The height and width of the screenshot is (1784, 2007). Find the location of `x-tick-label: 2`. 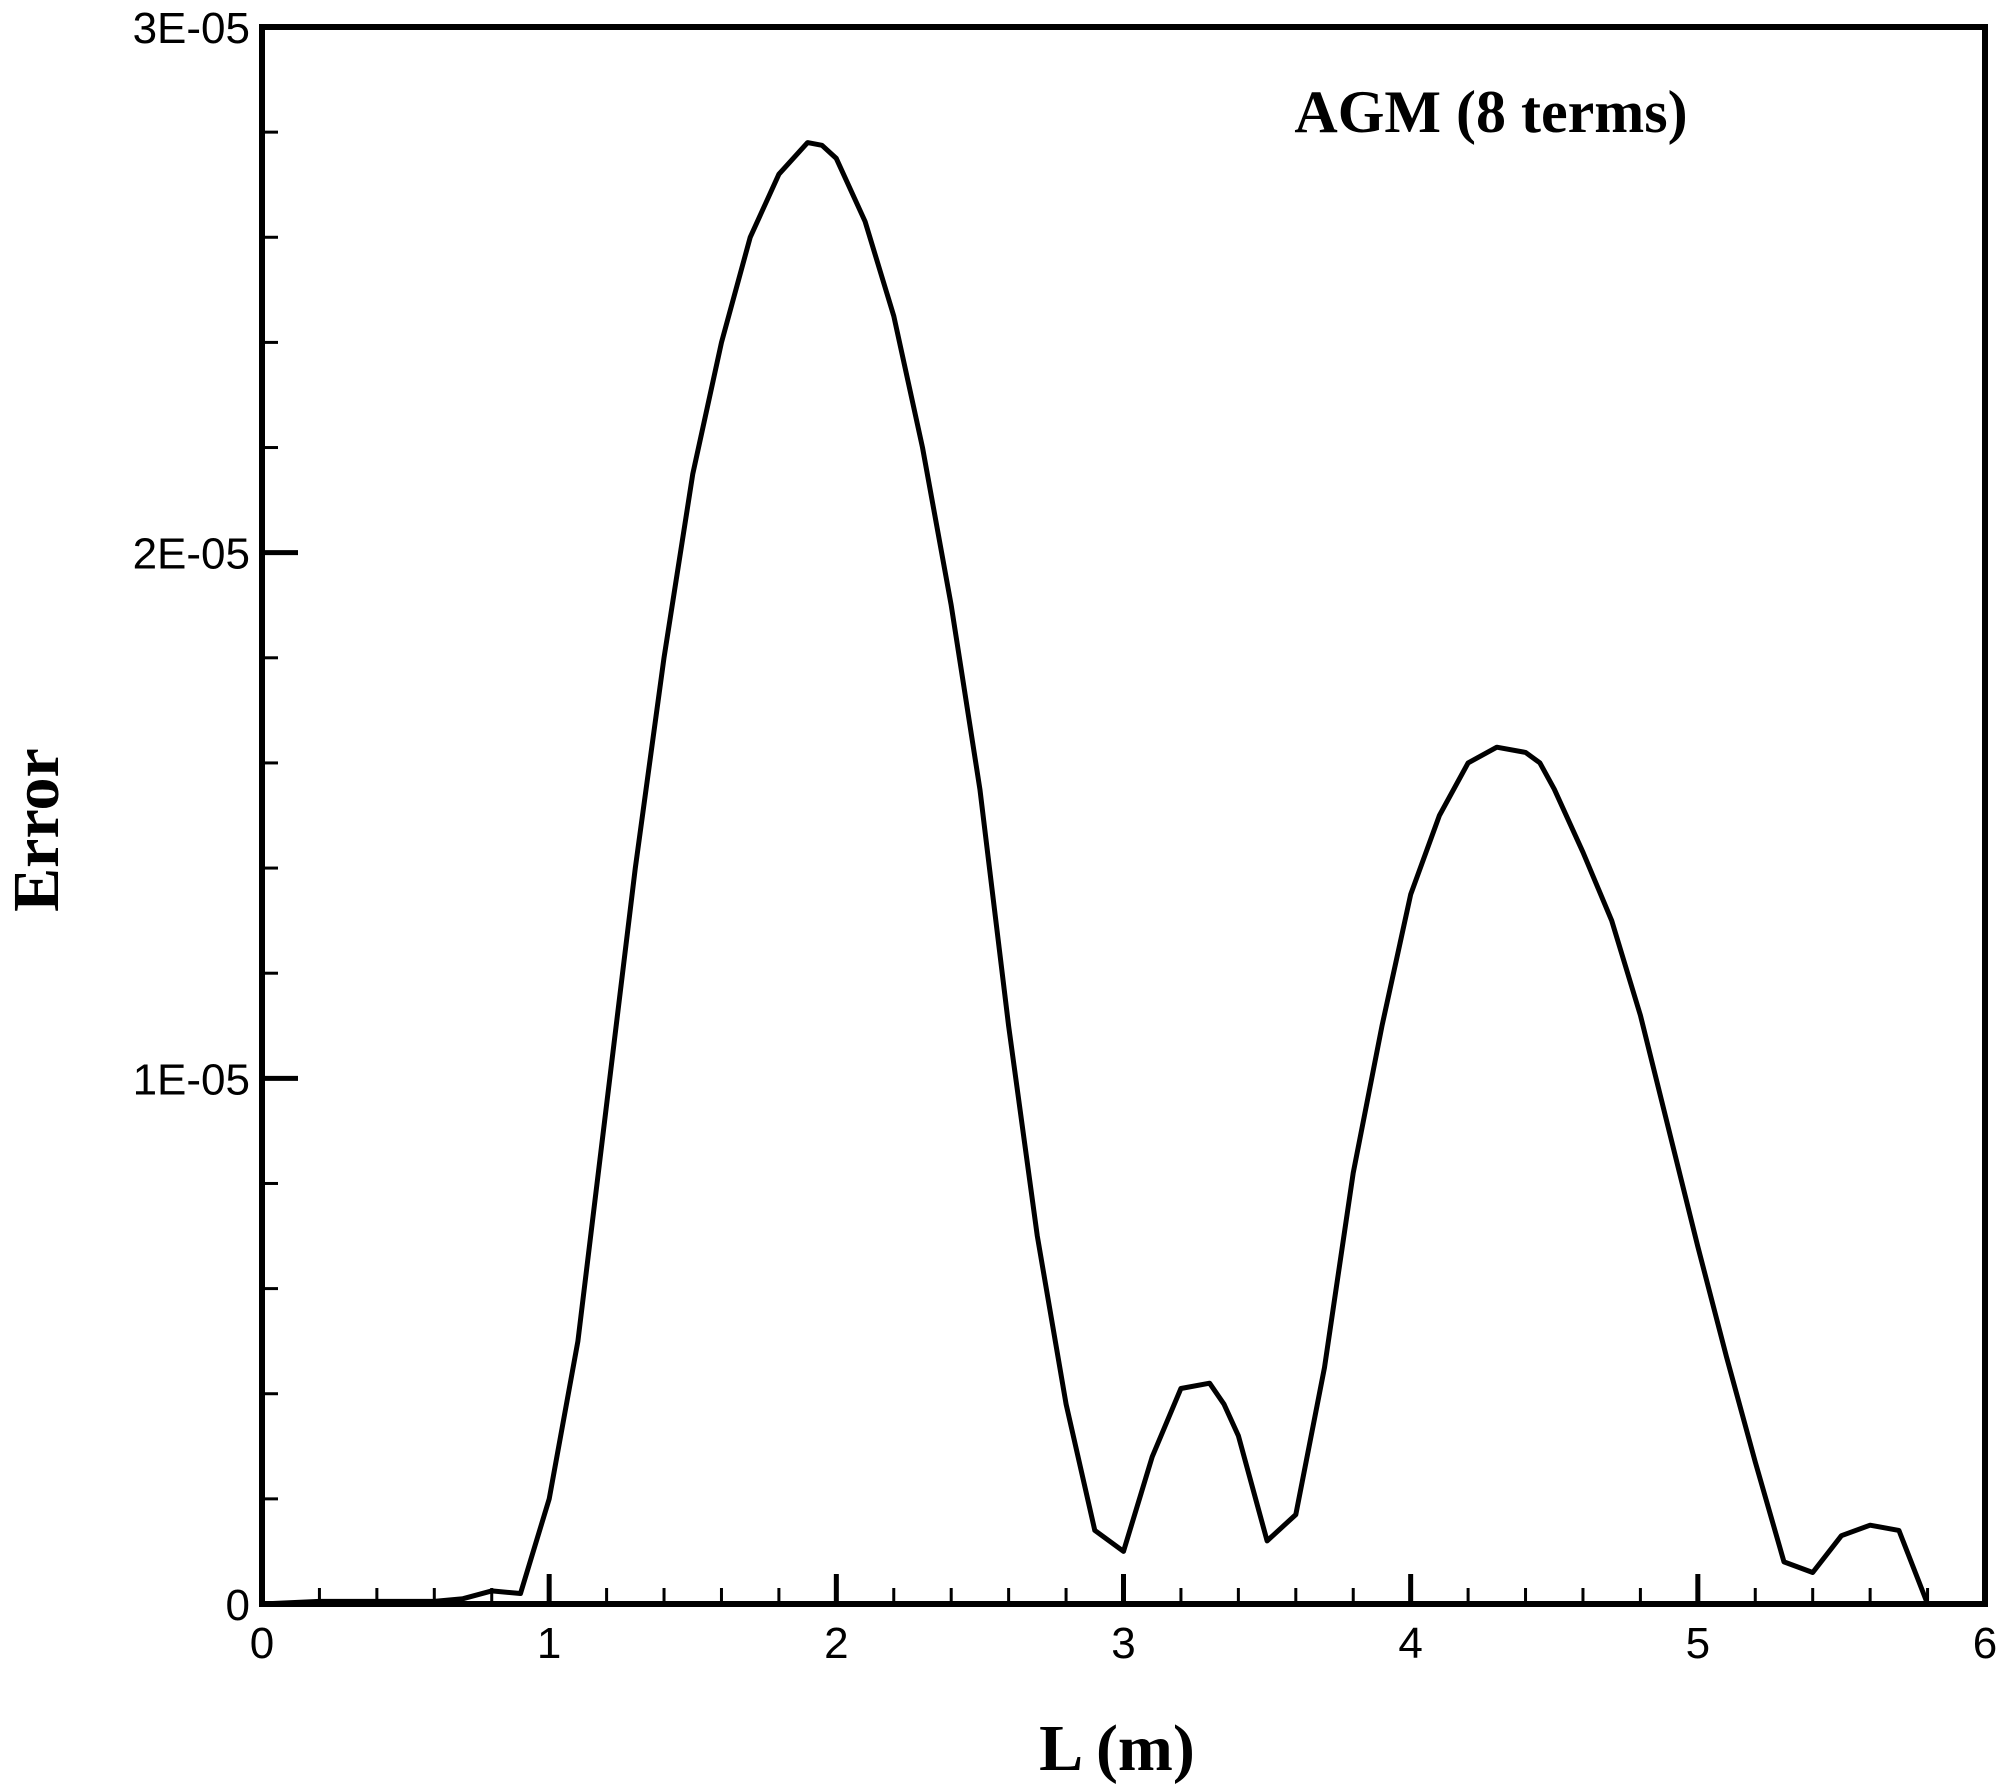

x-tick-label: 2 is located at coordinates (836, 1643).